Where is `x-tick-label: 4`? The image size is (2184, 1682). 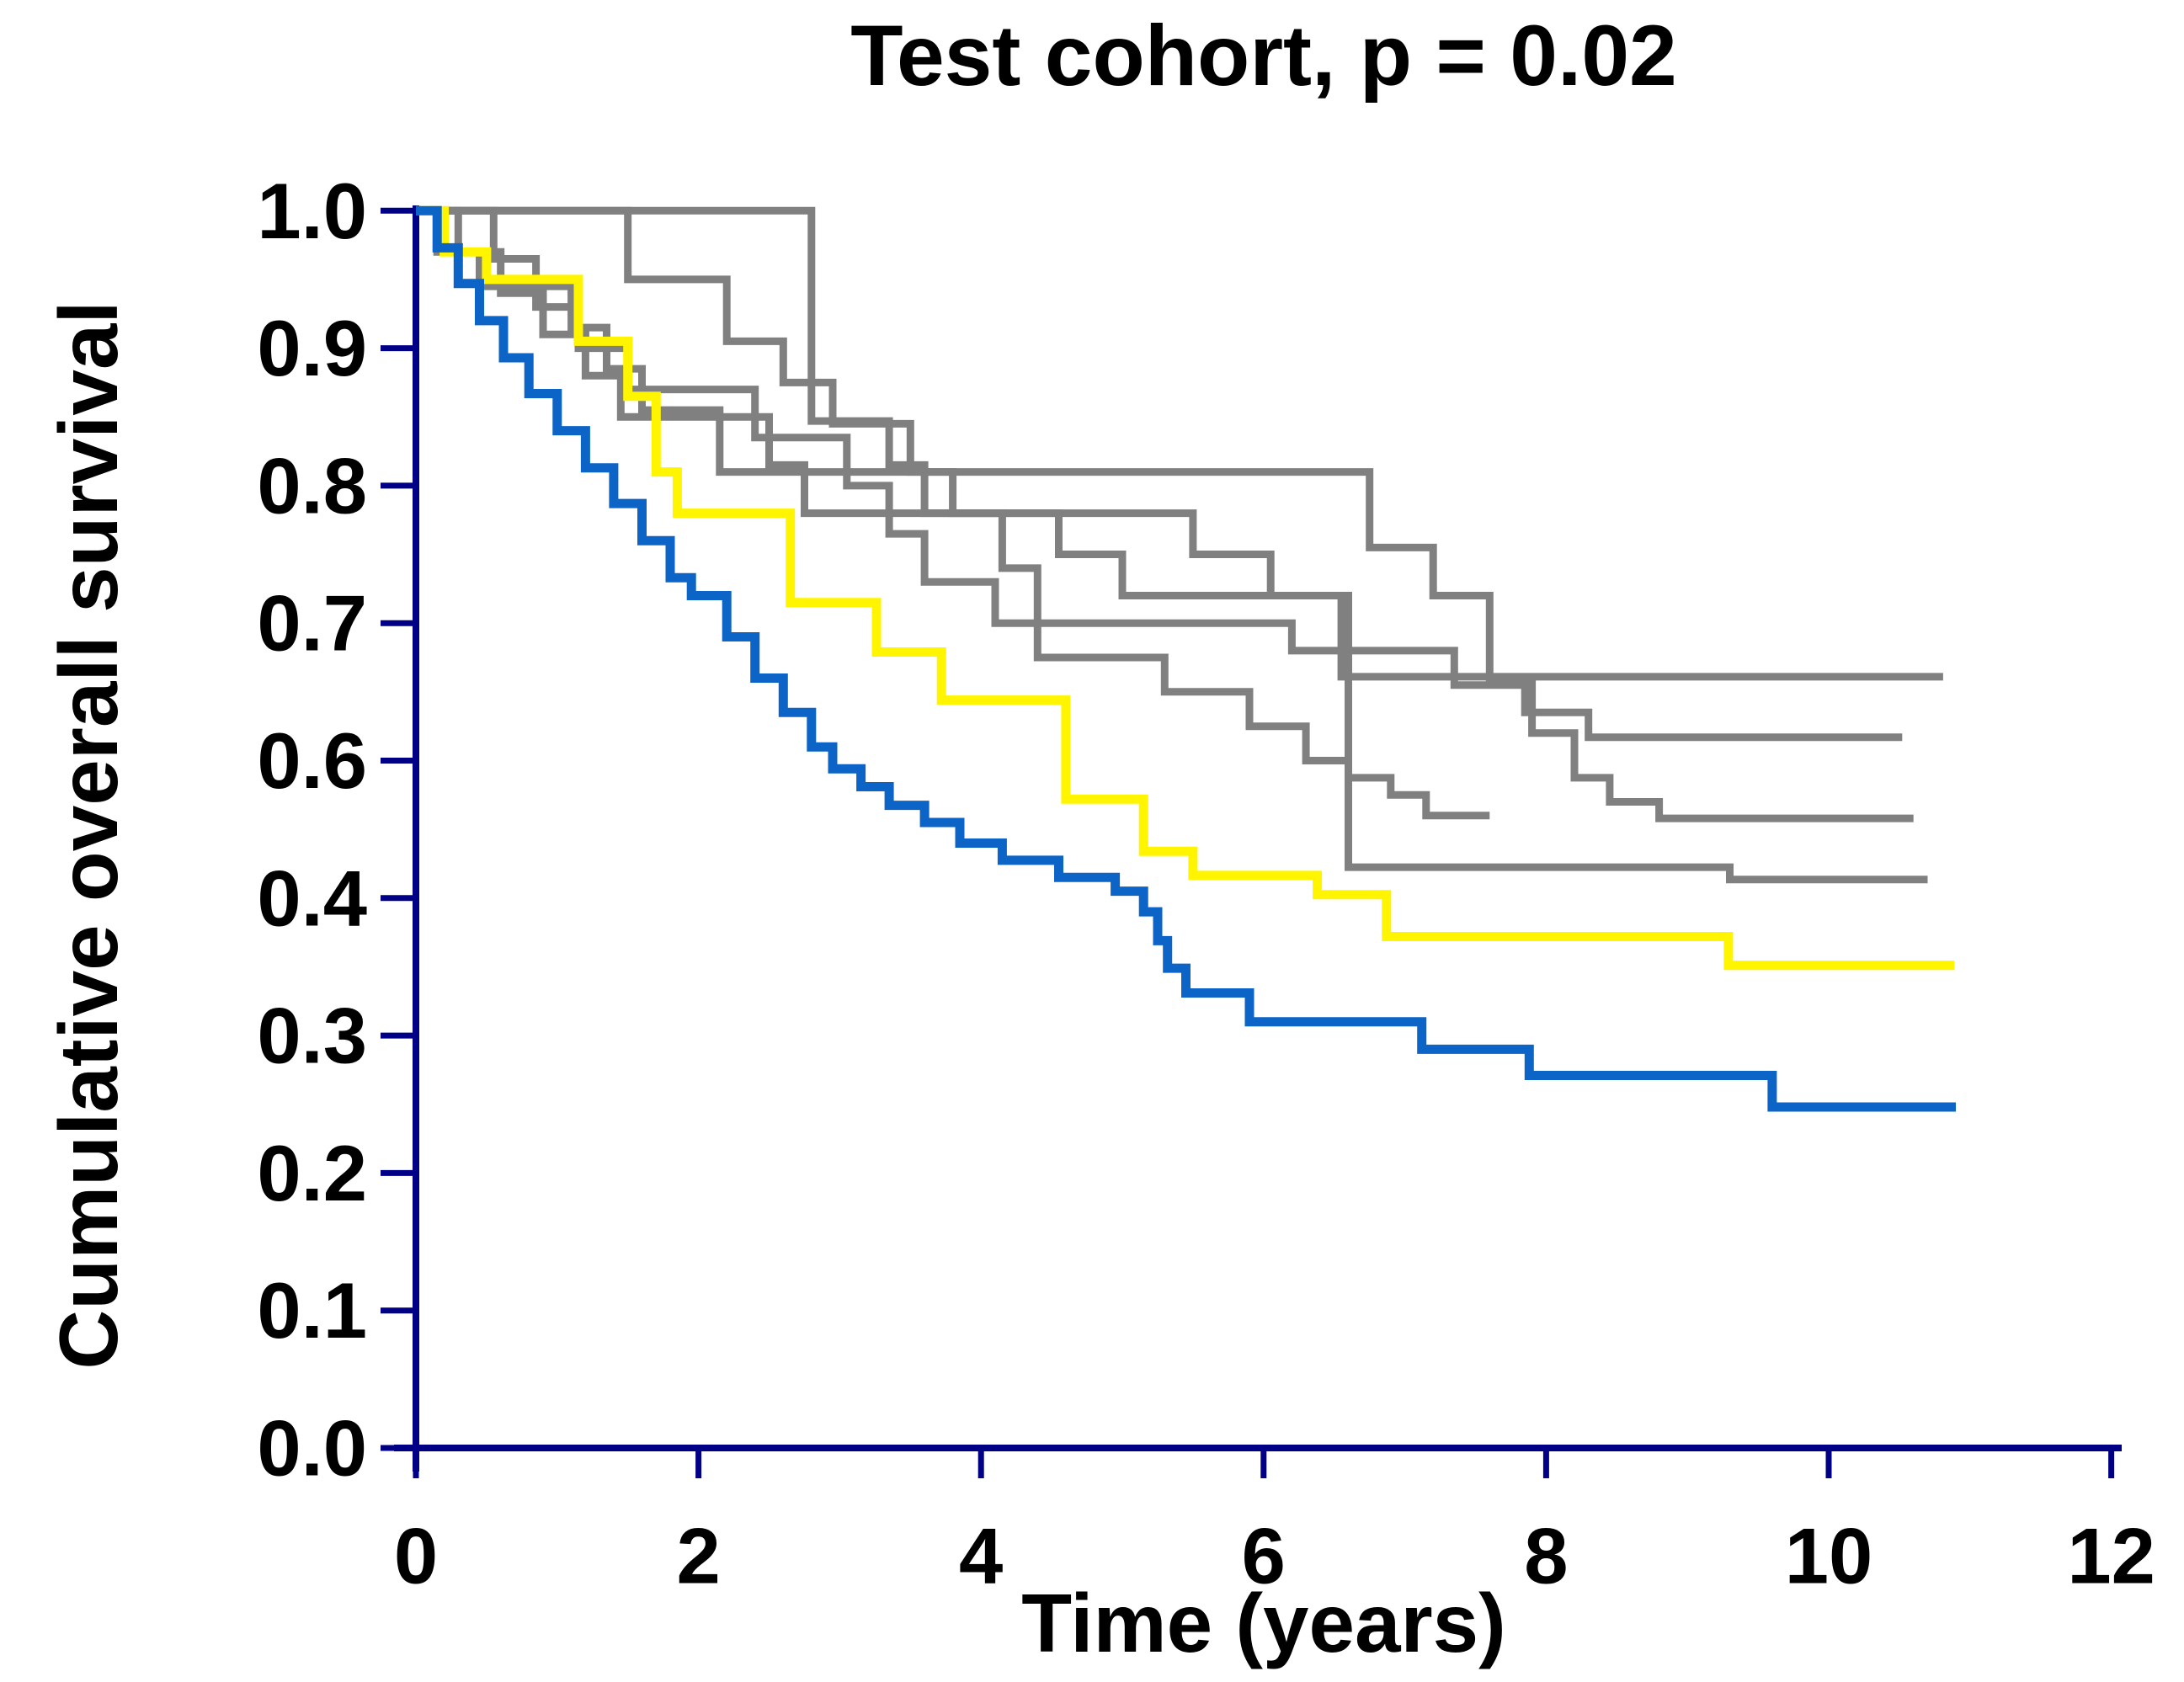
x-tick-label: 4 is located at coordinates (981, 1556).